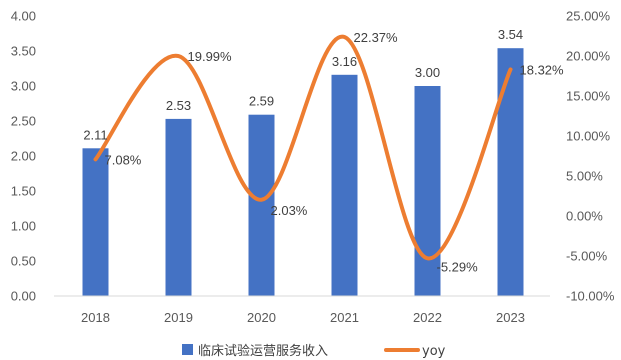 The image size is (621, 360). Describe the element at coordinates (590, 296) in the screenshot. I see `right-y-tick-label: -10.00%` at that location.